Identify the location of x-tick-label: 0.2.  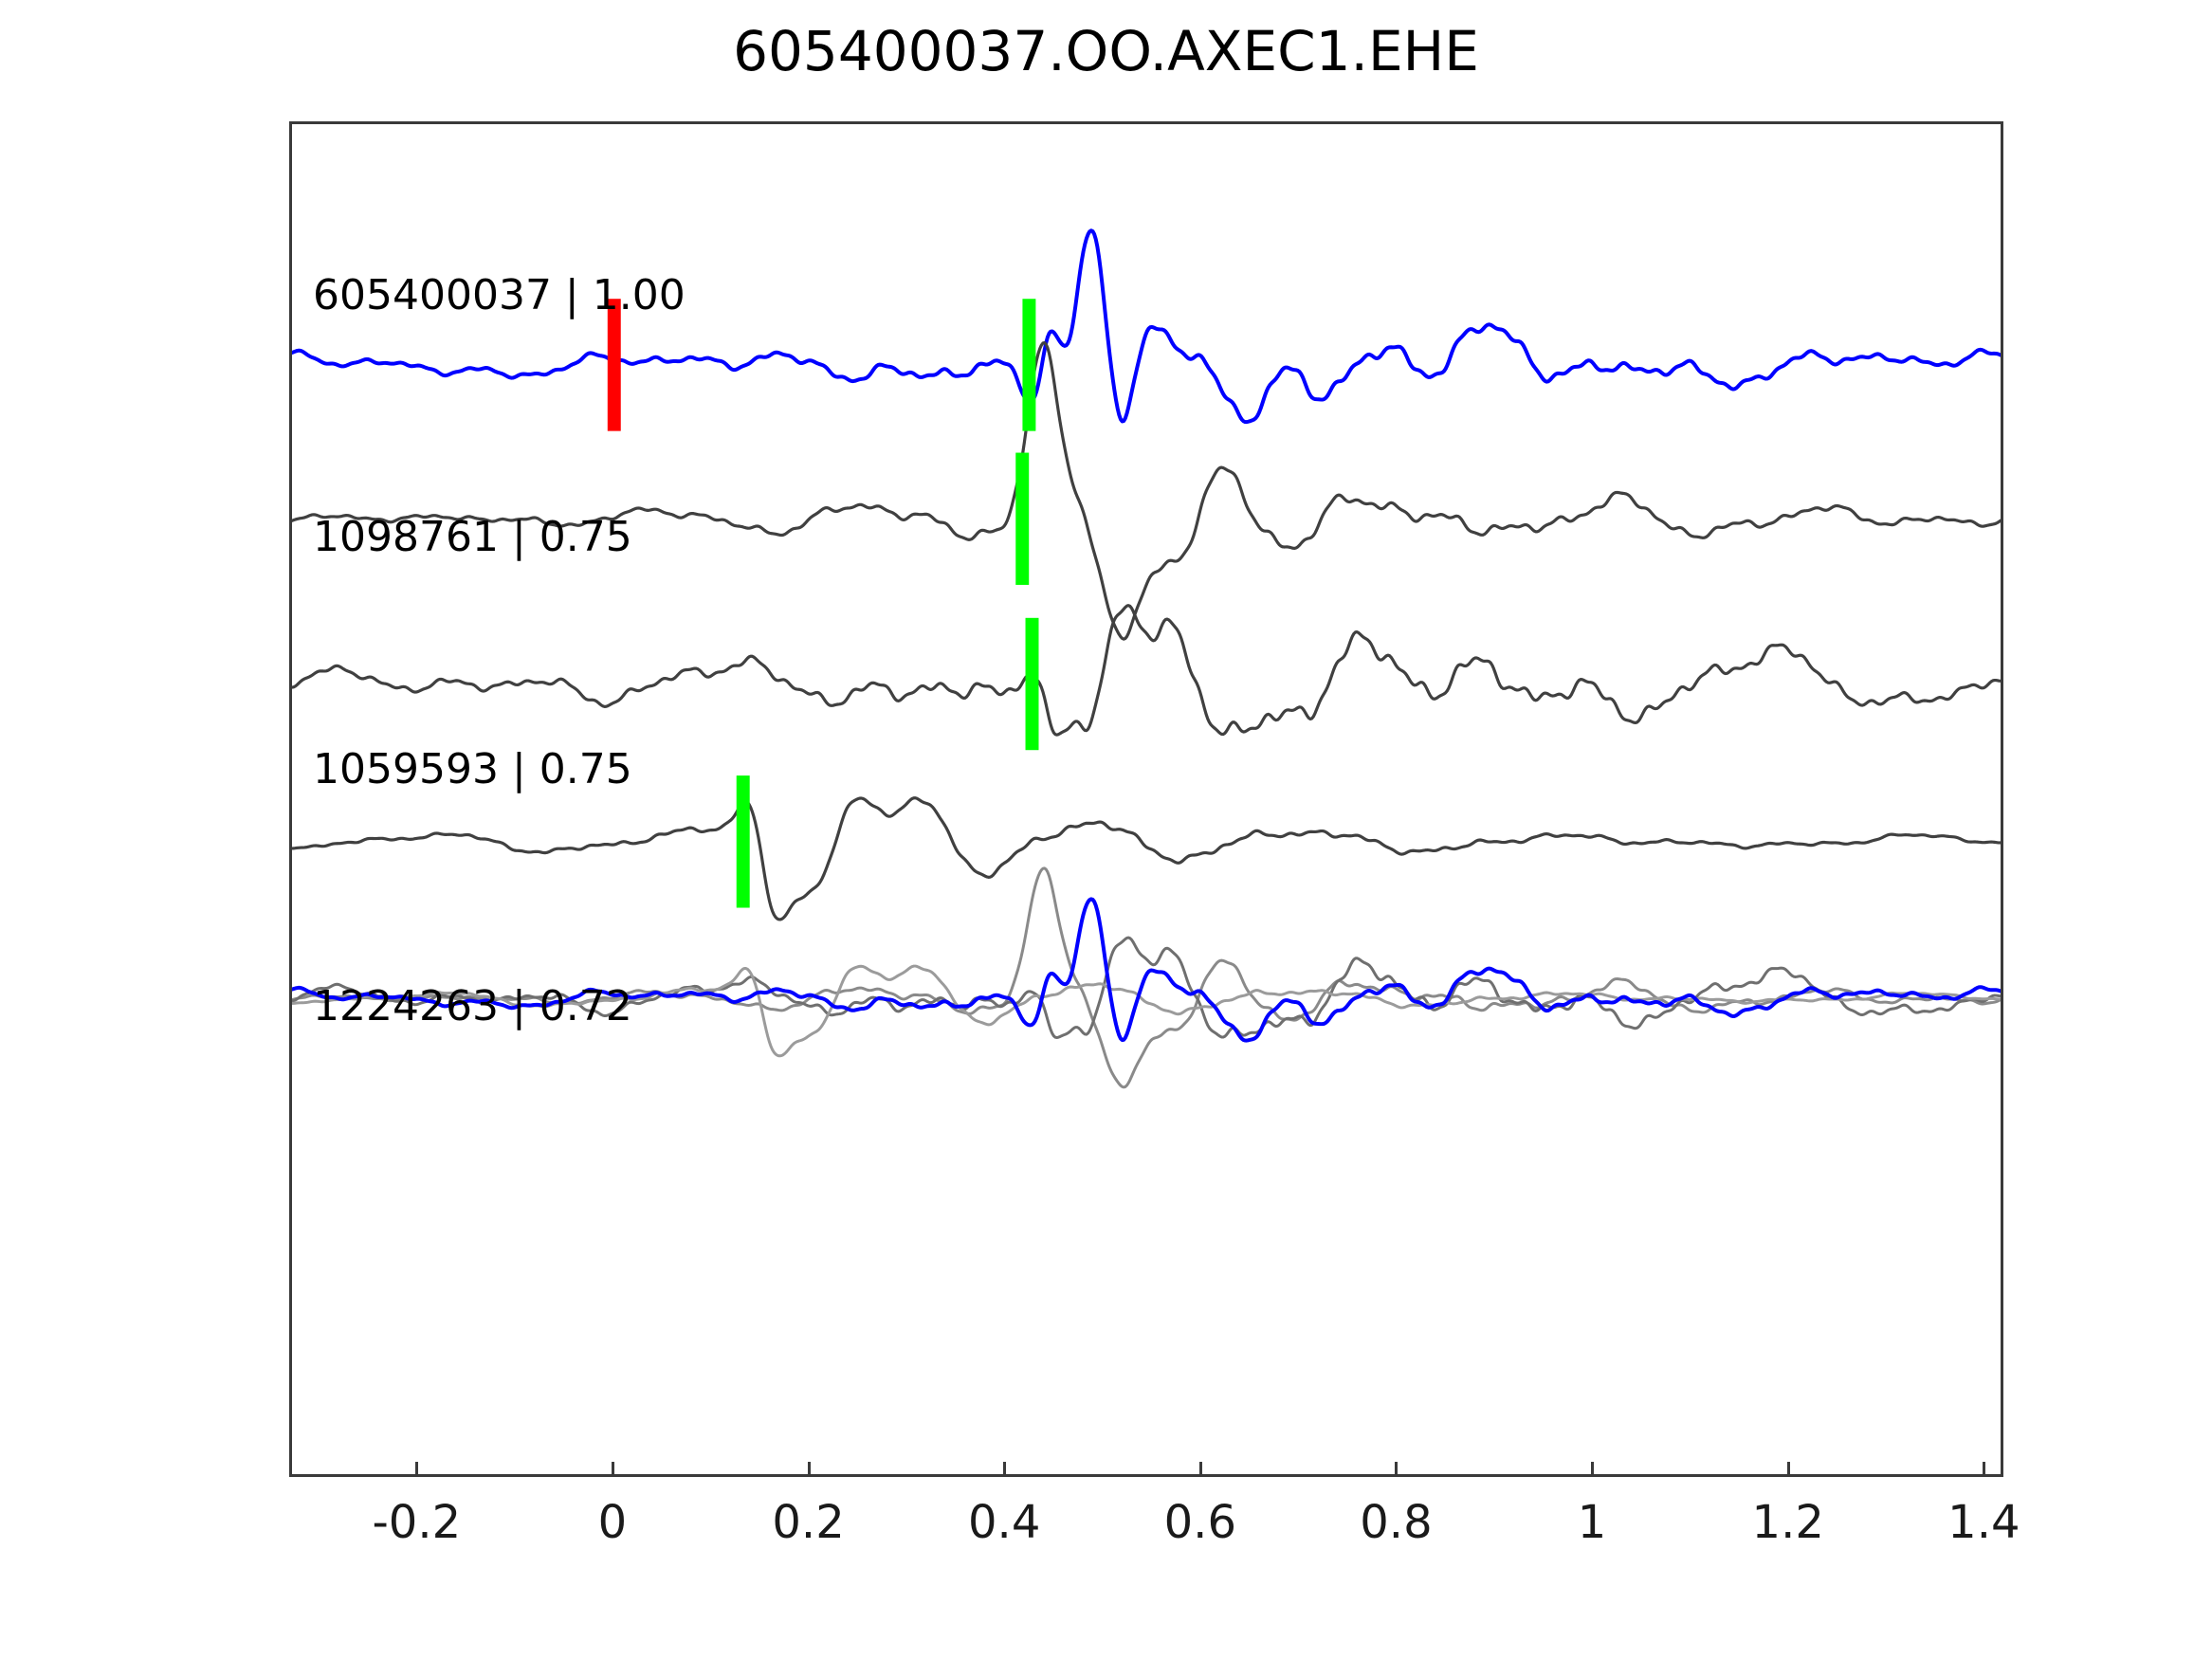
(808, 1522).